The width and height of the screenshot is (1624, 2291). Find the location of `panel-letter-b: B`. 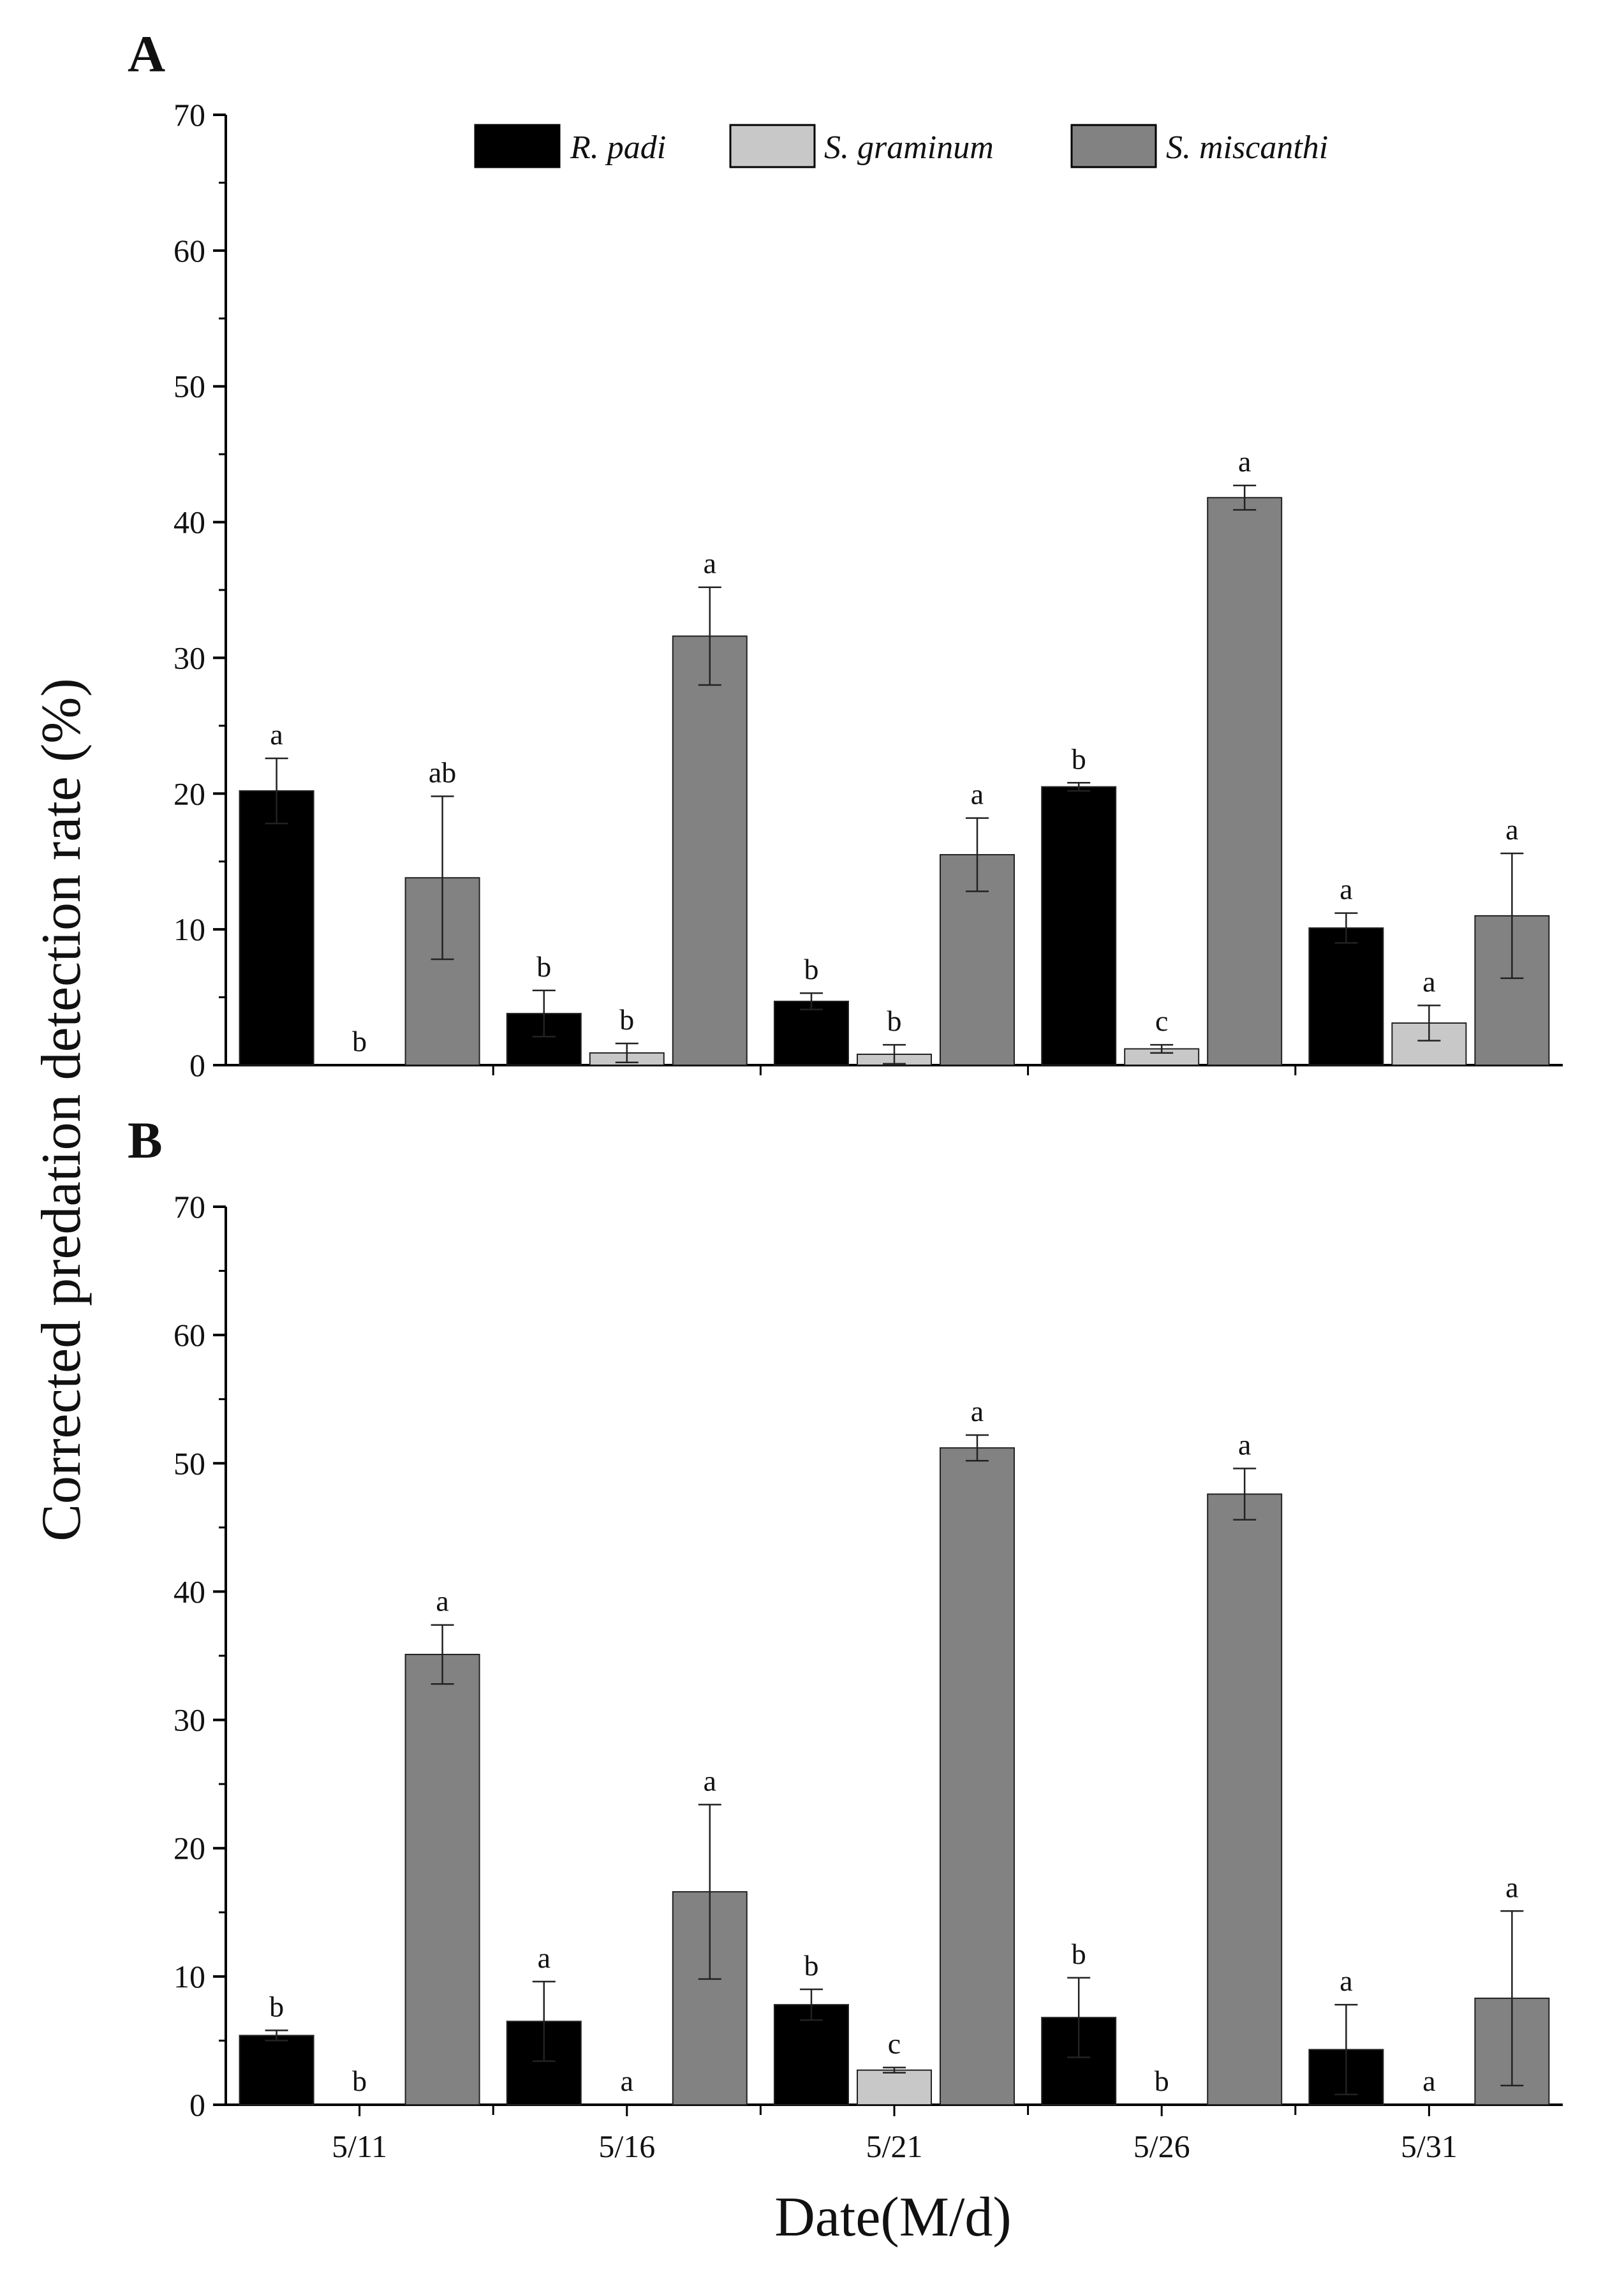

panel-letter-b: B is located at coordinates (145, 1140).